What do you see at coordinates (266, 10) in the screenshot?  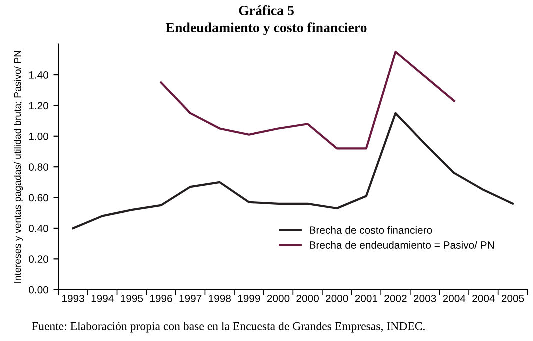 I see `chart-title: Gráfica 5` at bounding box center [266, 10].